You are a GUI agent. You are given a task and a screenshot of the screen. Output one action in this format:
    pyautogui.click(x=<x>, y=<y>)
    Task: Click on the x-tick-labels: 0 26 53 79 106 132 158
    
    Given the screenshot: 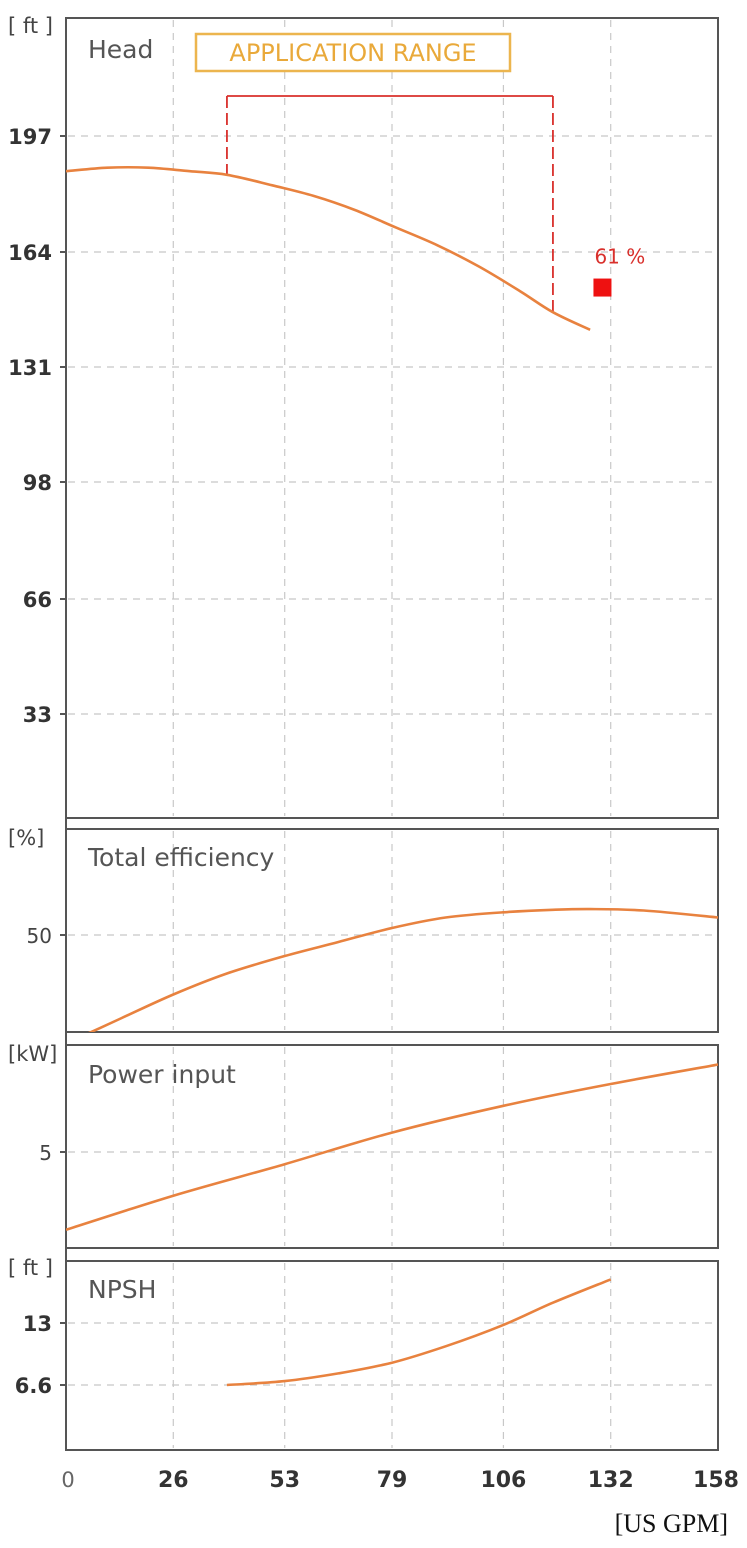 What is the action you would take?
    pyautogui.click(x=400, y=1480)
    